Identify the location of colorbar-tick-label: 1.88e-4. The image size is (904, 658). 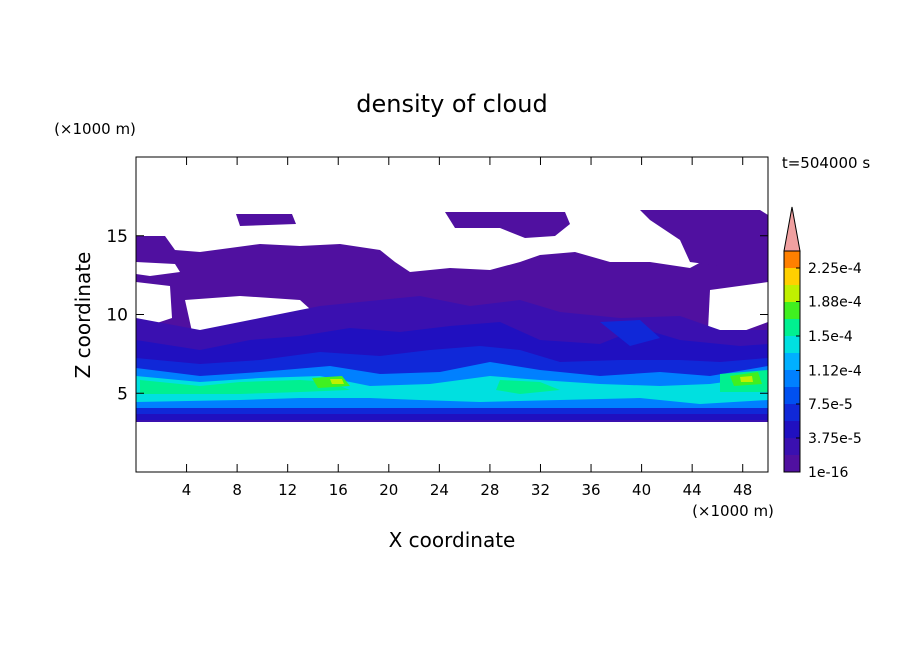
(835, 303).